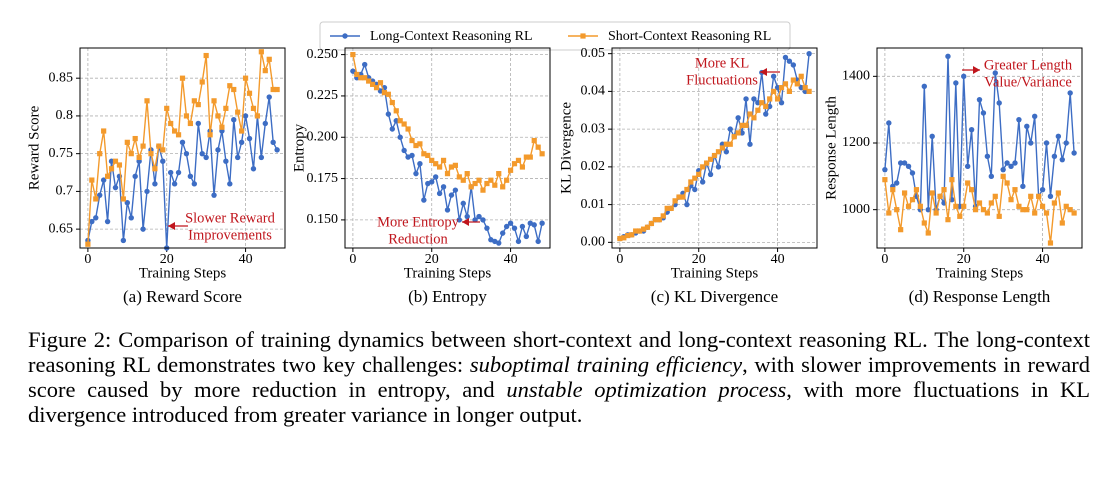 The image size is (1117, 479). Describe the element at coordinates (964, 259) in the screenshot. I see `x-tick-label: 20` at that location.